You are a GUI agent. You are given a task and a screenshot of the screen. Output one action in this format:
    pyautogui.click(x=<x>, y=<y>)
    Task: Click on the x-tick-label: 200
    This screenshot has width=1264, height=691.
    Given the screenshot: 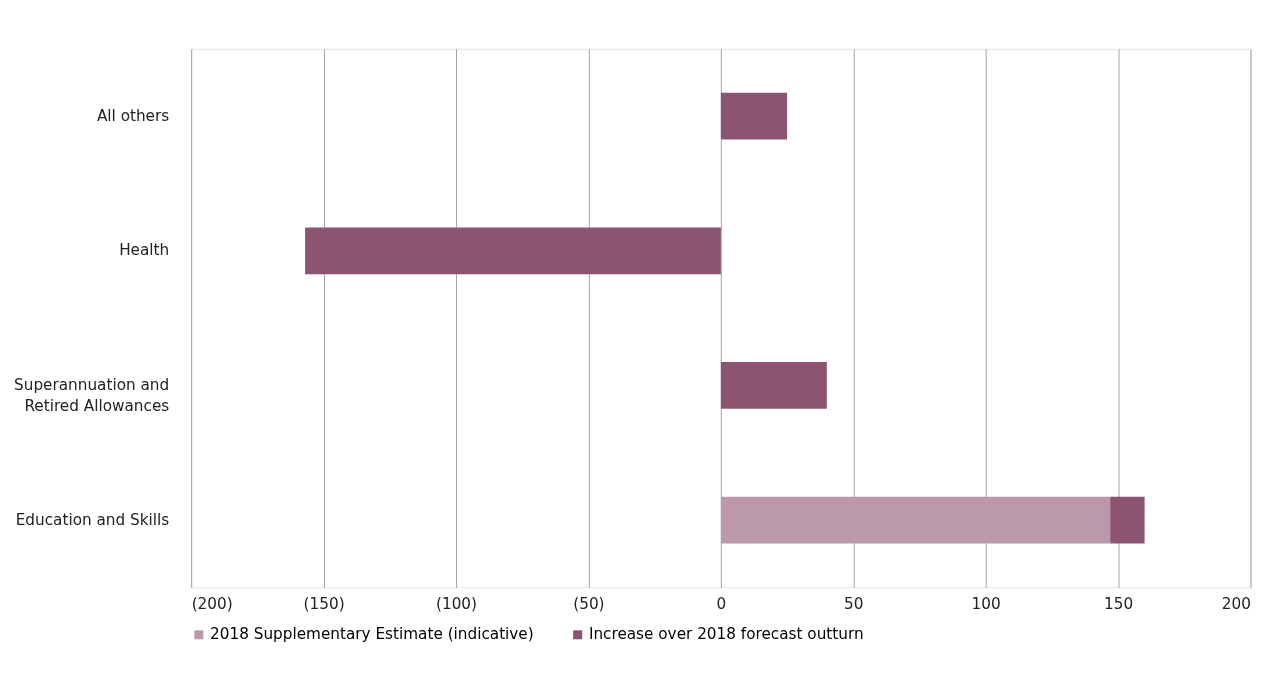 What is the action you would take?
    pyautogui.click(x=1236, y=603)
    